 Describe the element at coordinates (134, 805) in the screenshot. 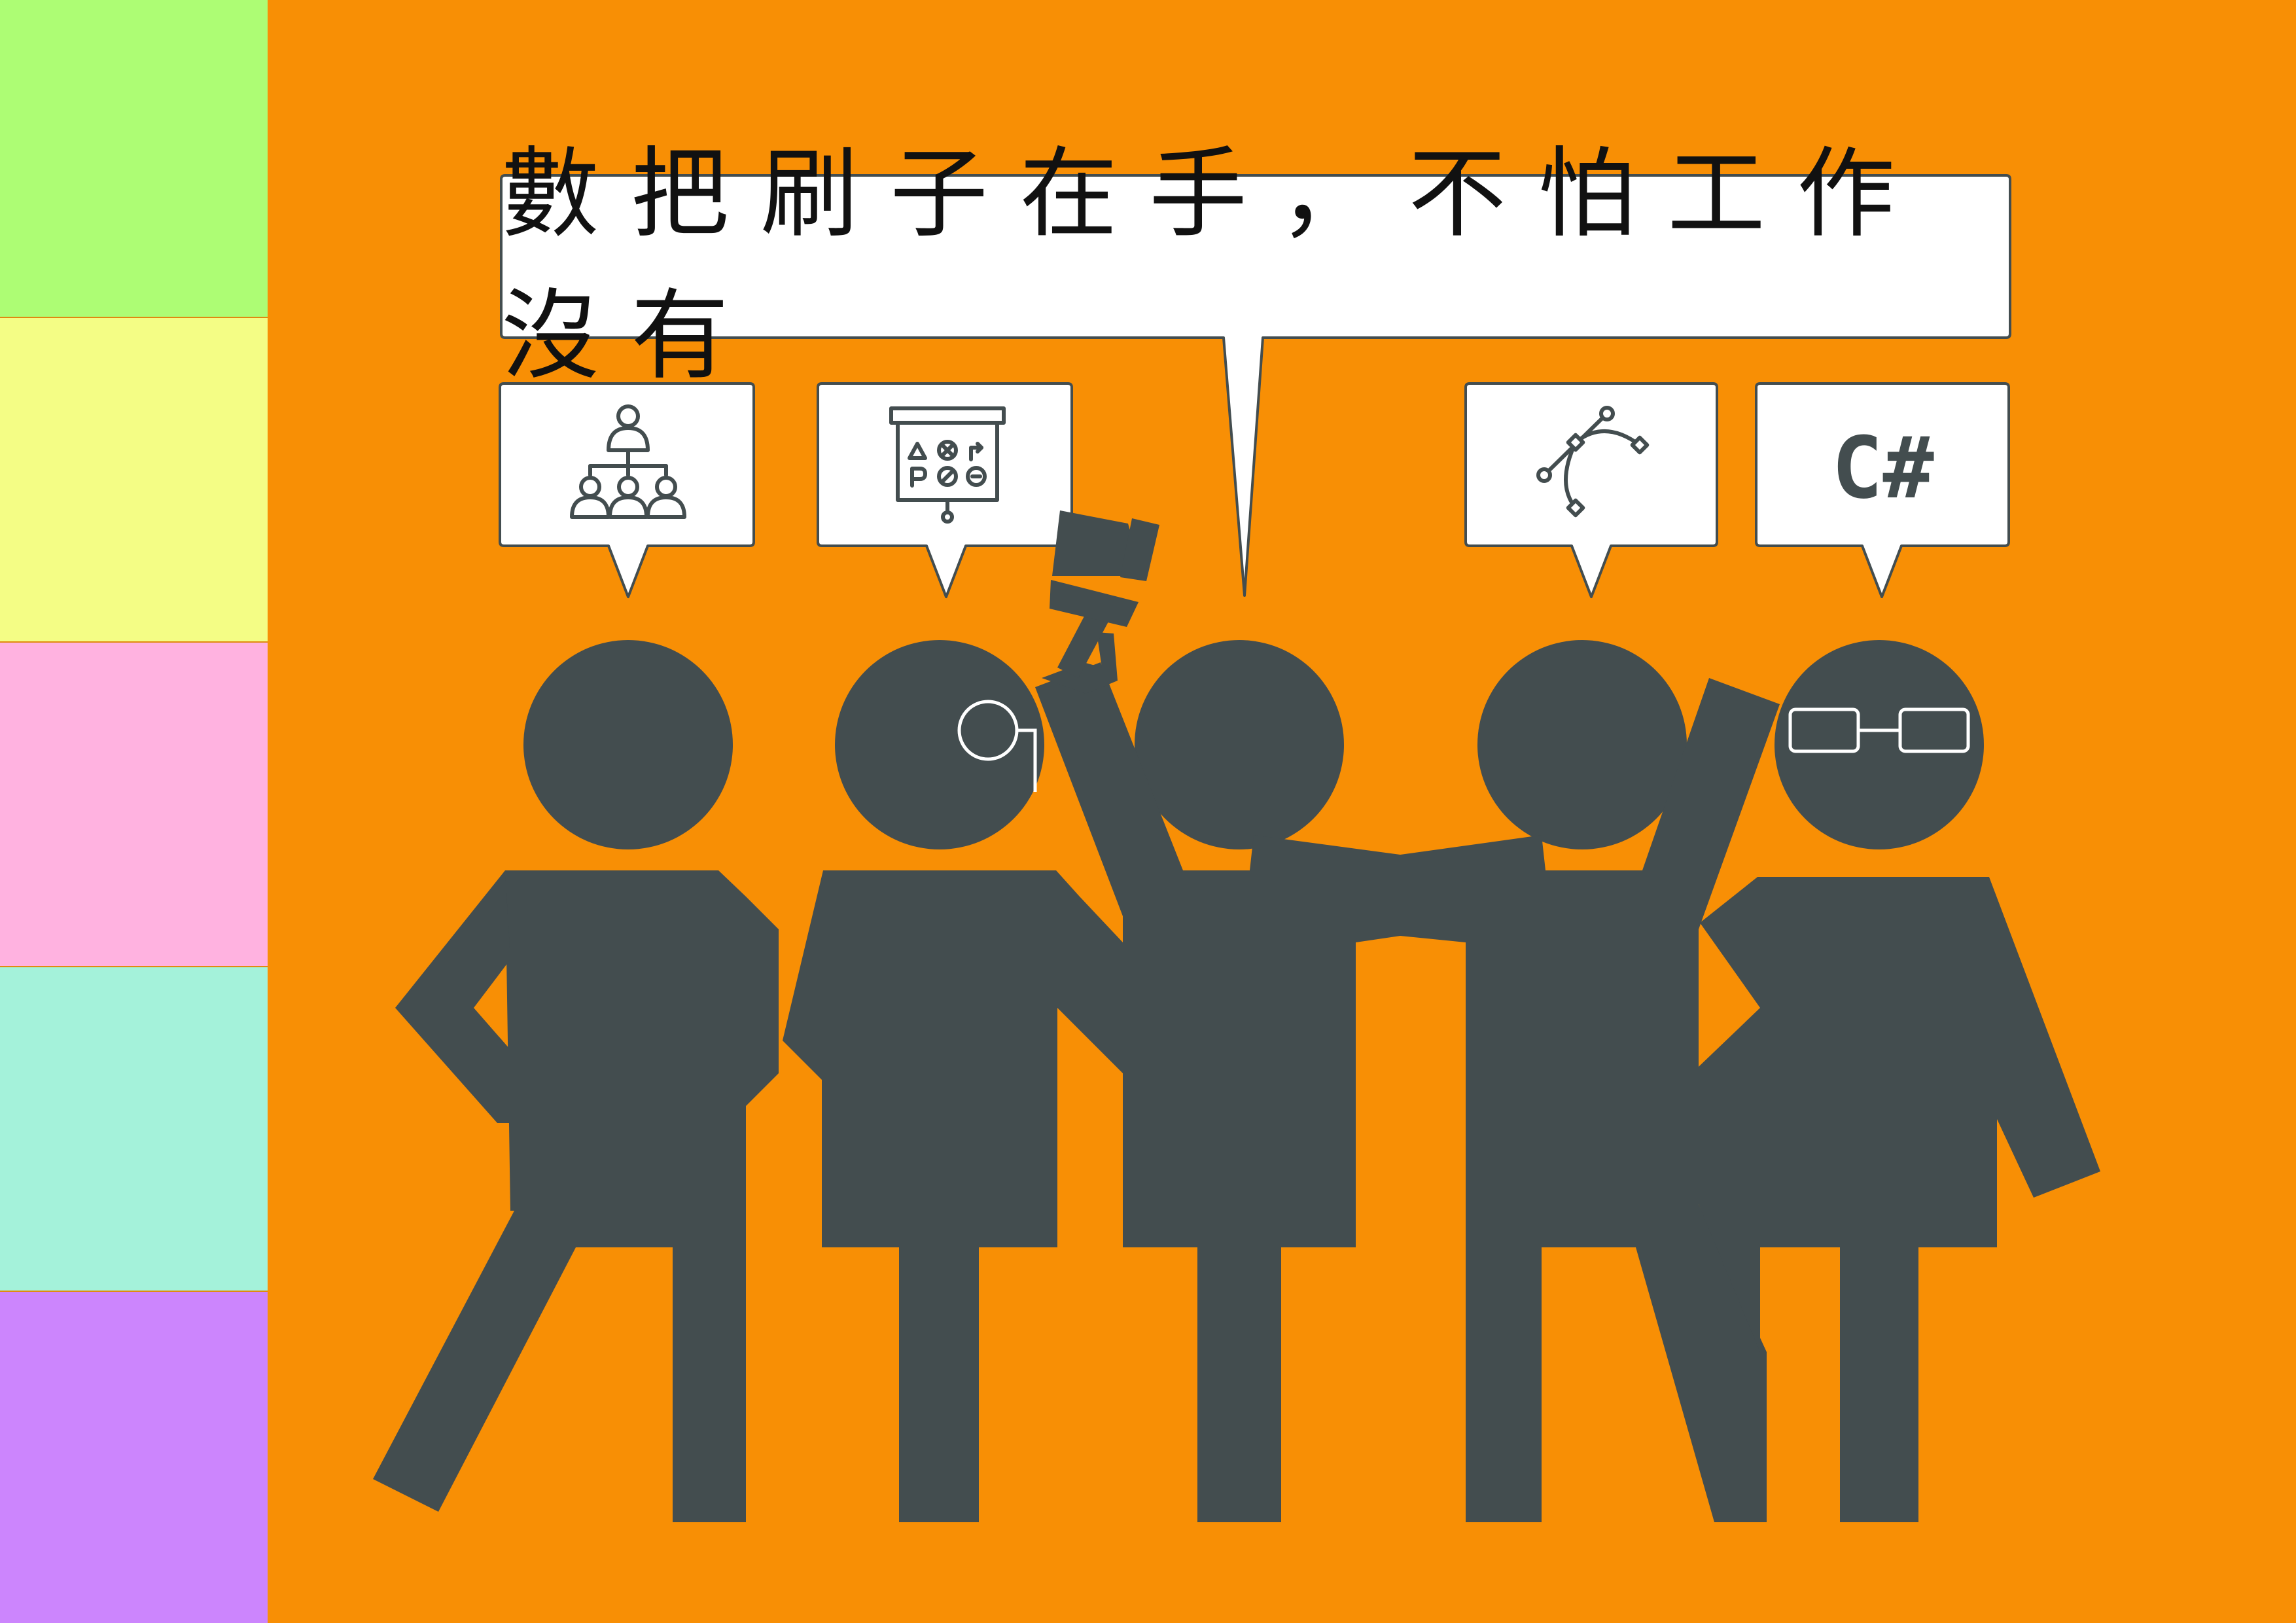

I see `swatch-pink` at that location.